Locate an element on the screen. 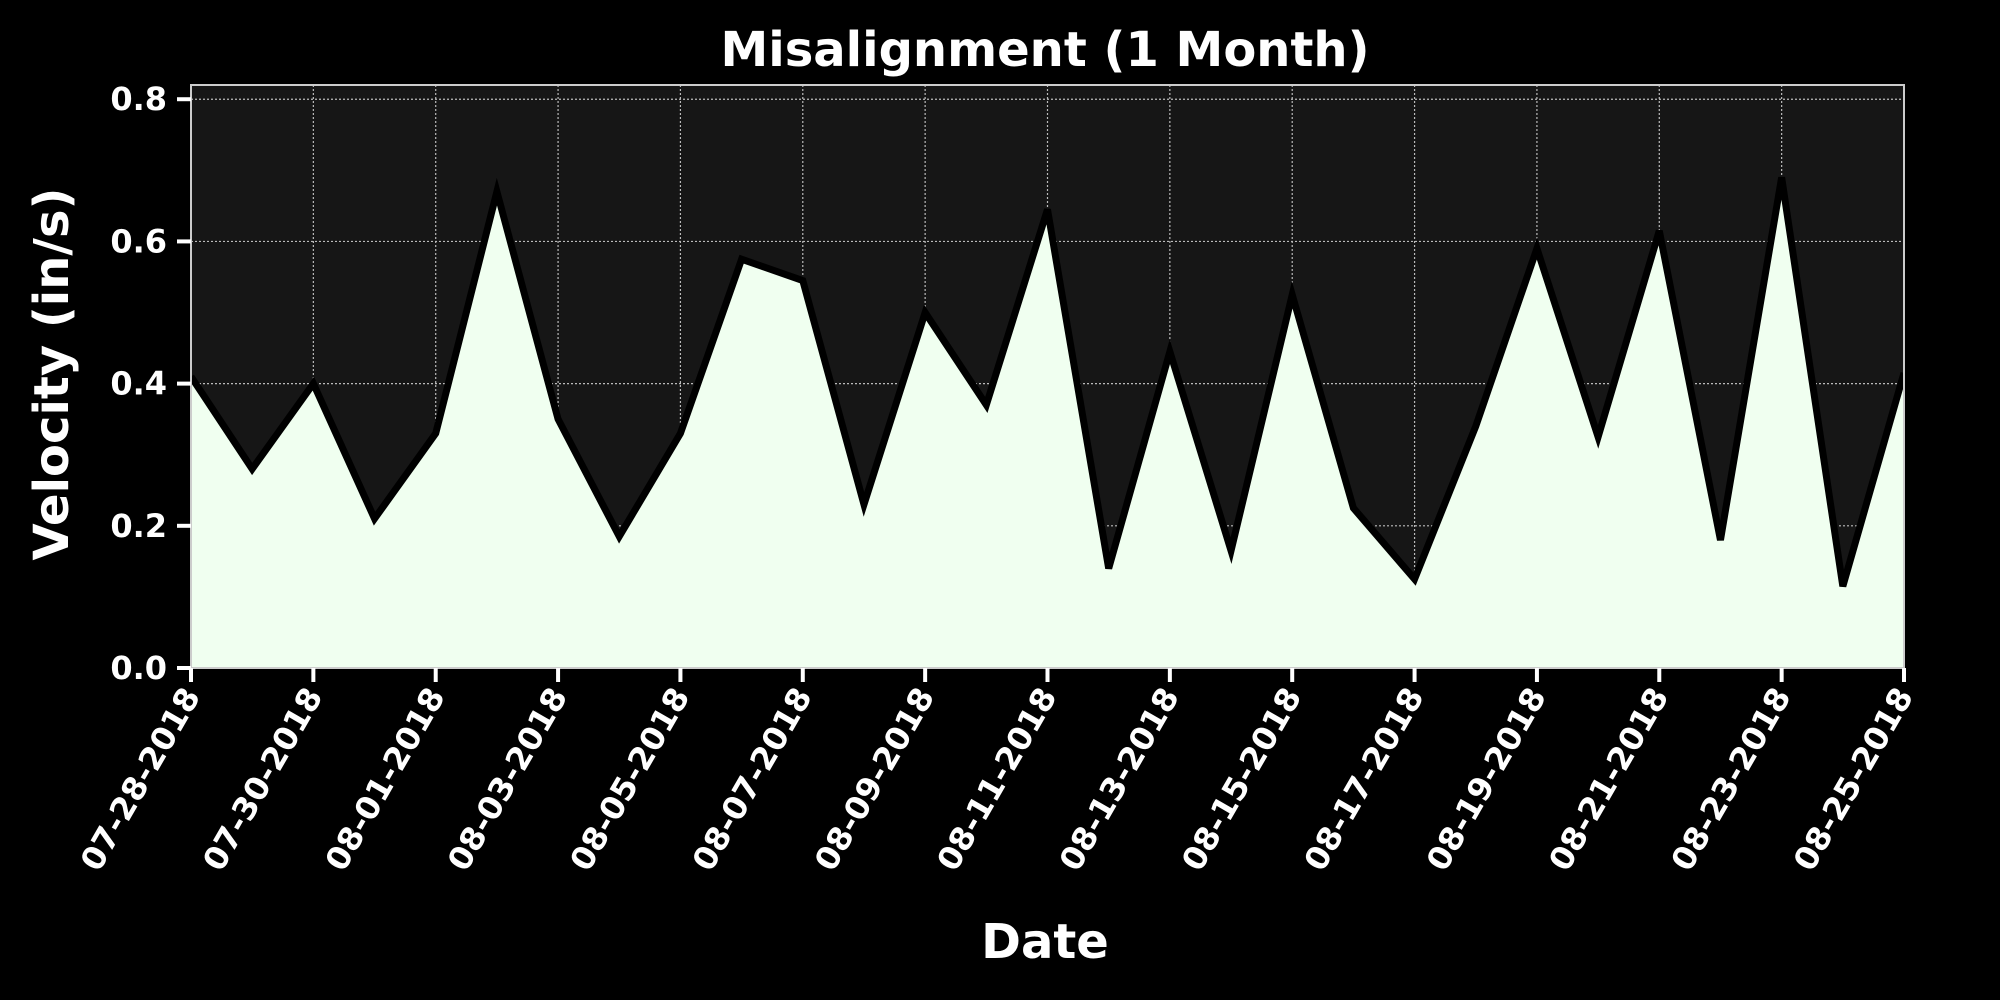  y-tick-label: 0.2 is located at coordinates (138, 526).